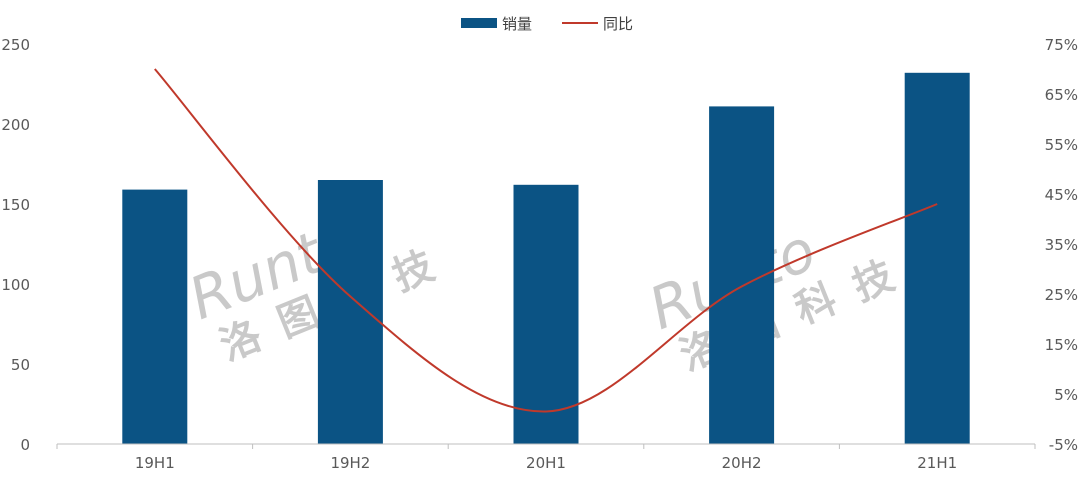 The image size is (1080, 503). I want to click on y-right-tick-label: 45%, so click(1061, 195).